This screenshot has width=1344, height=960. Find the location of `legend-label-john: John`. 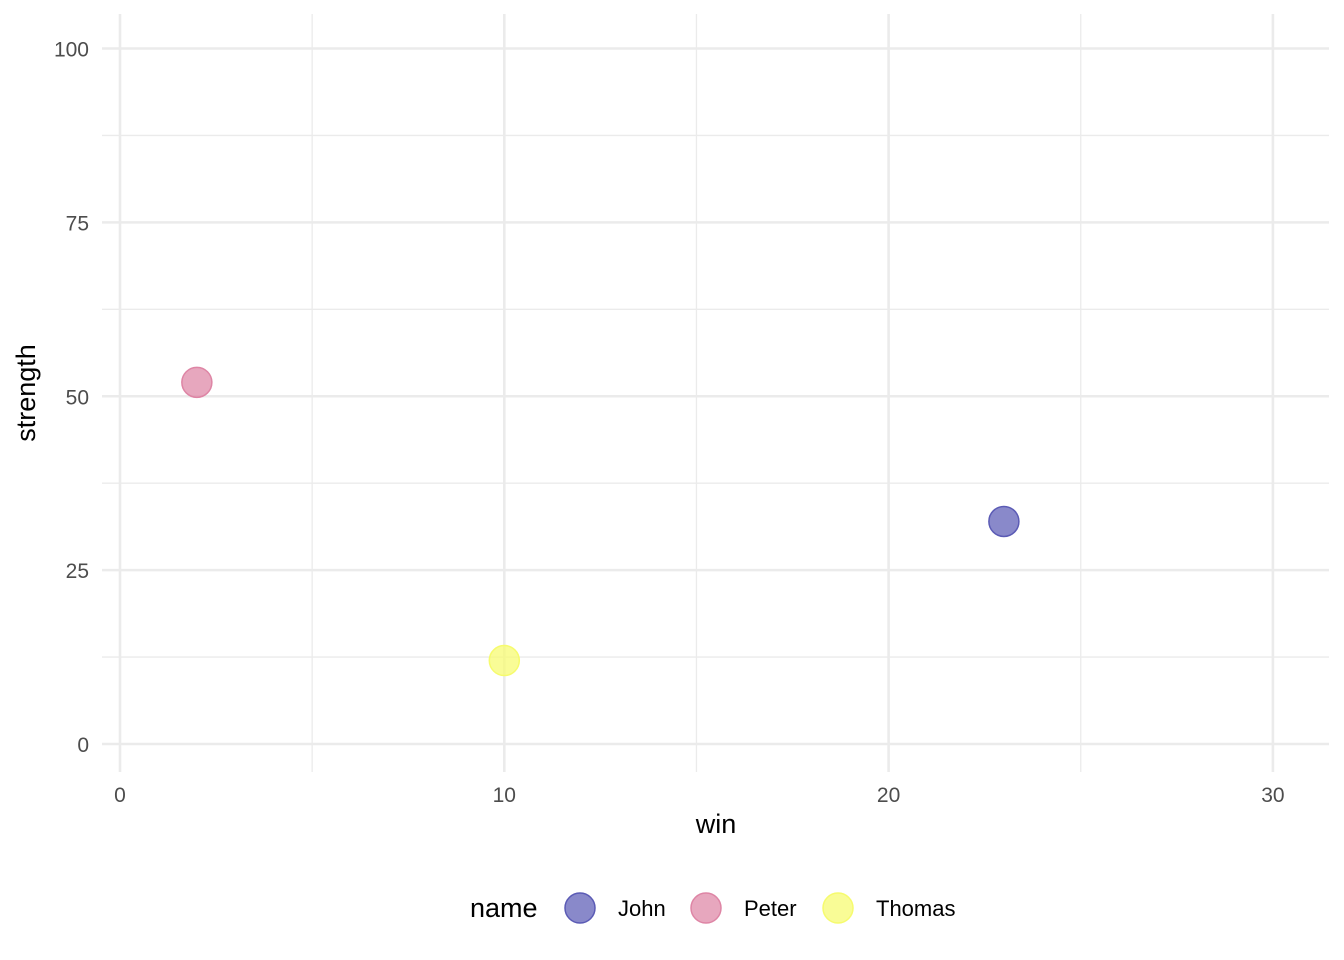

legend-label-john: John is located at coordinates (642, 908).